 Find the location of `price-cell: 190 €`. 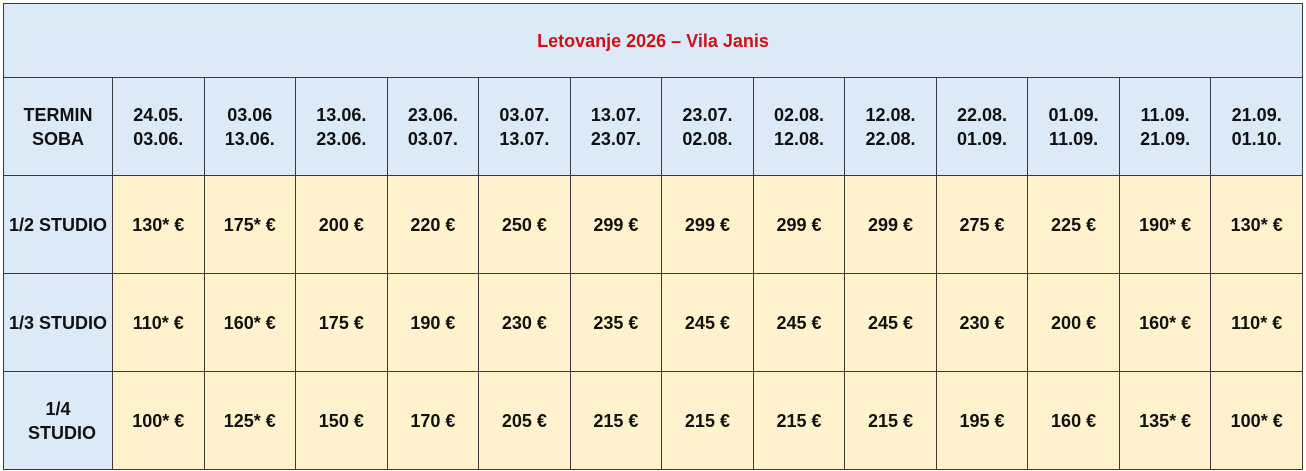

price-cell: 190 € is located at coordinates (433, 322).